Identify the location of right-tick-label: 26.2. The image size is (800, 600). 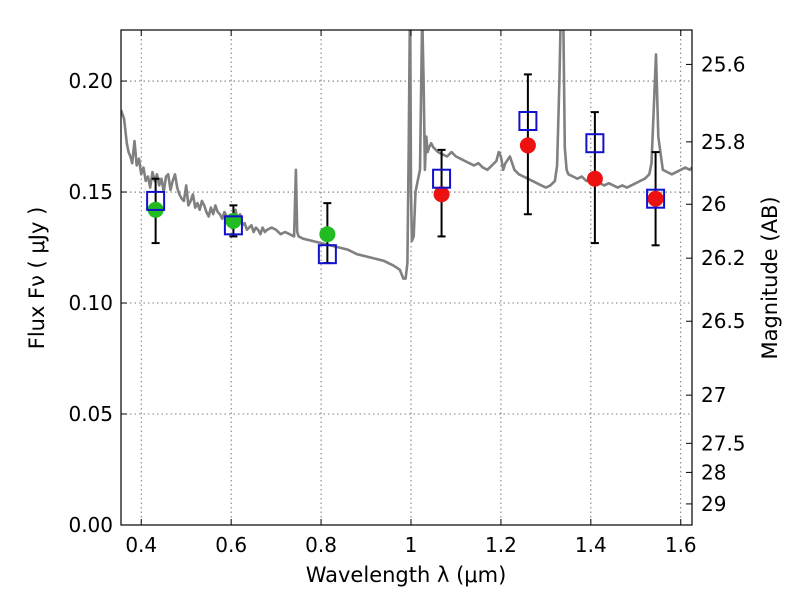
(723, 258).